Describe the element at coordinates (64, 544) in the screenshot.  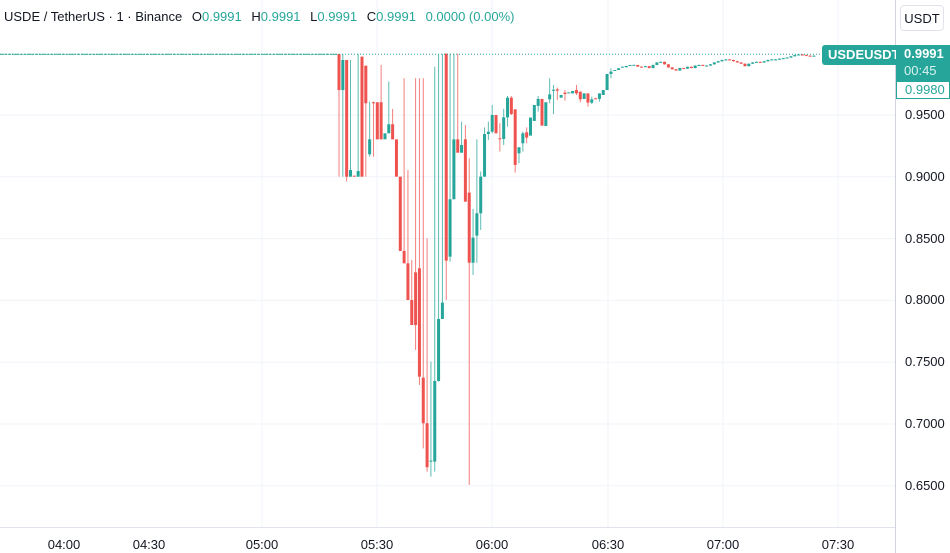
I see `time-tick-label: 04:00` at that location.